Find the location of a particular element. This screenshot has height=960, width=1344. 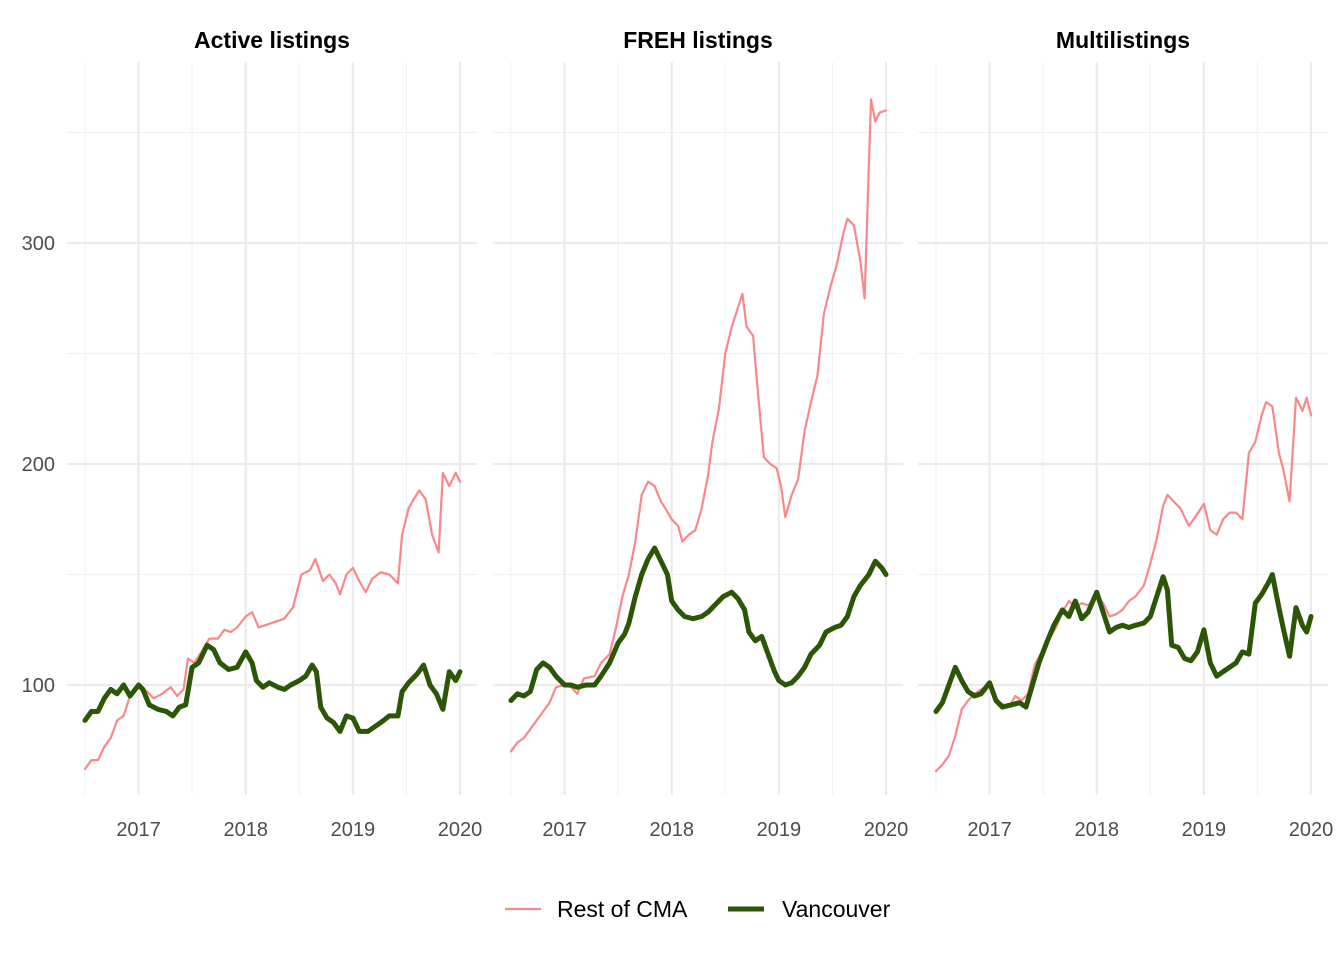

panel-title: Multilistings is located at coordinates (1123, 40).